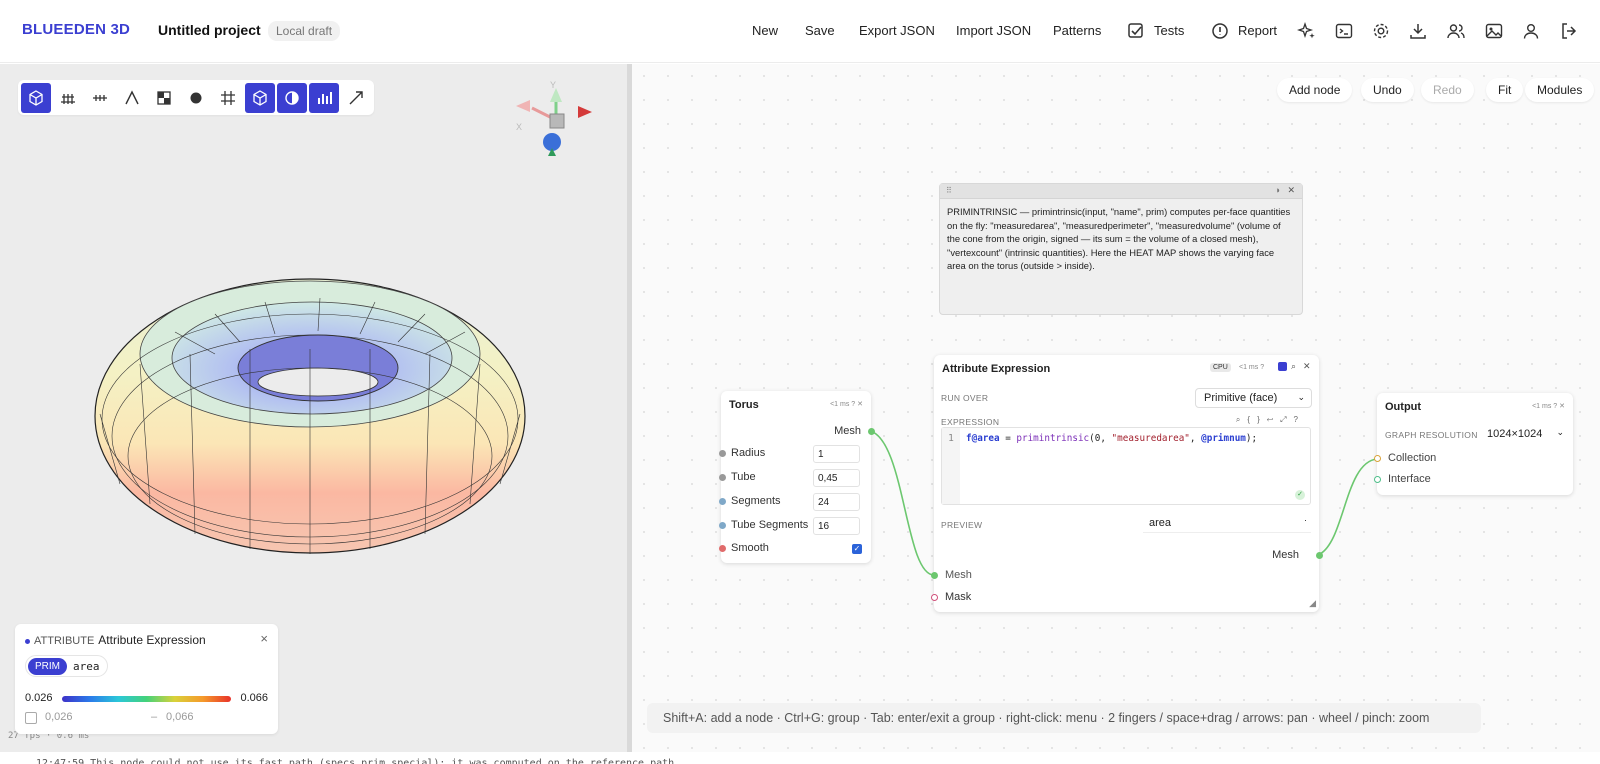 The width and height of the screenshot is (1600, 764). What do you see at coordinates (1494, 31) in the screenshot?
I see `image-icon` at bounding box center [1494, 31].